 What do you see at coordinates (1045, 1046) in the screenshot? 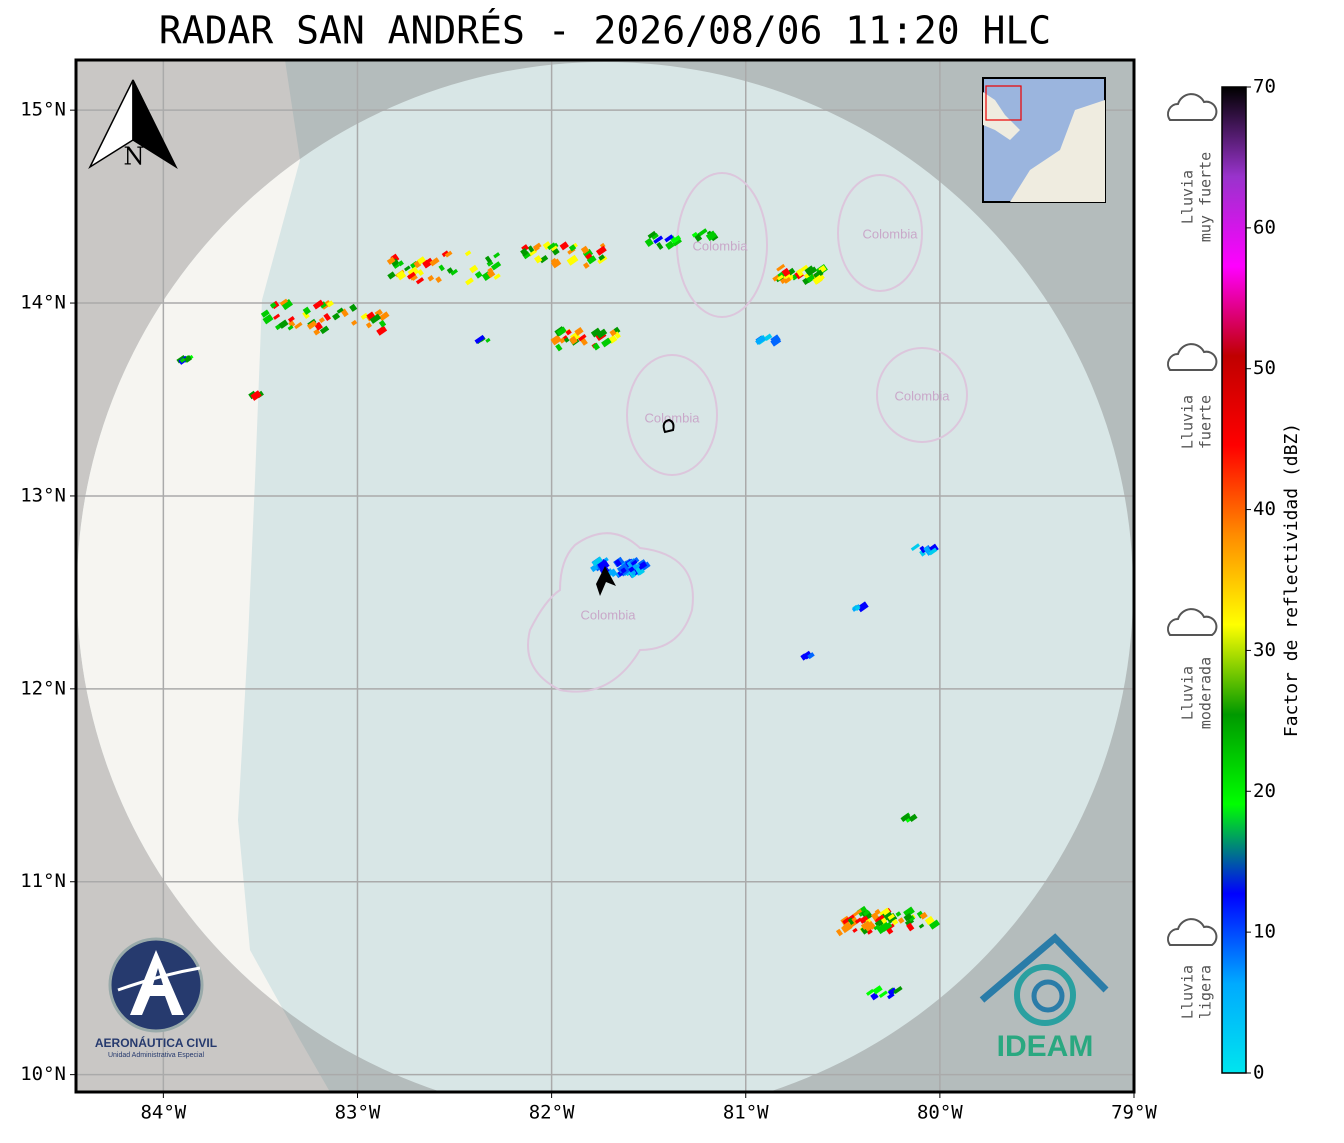
I see `logo-name: IDEAM` at bounding box center [1045, 1046].